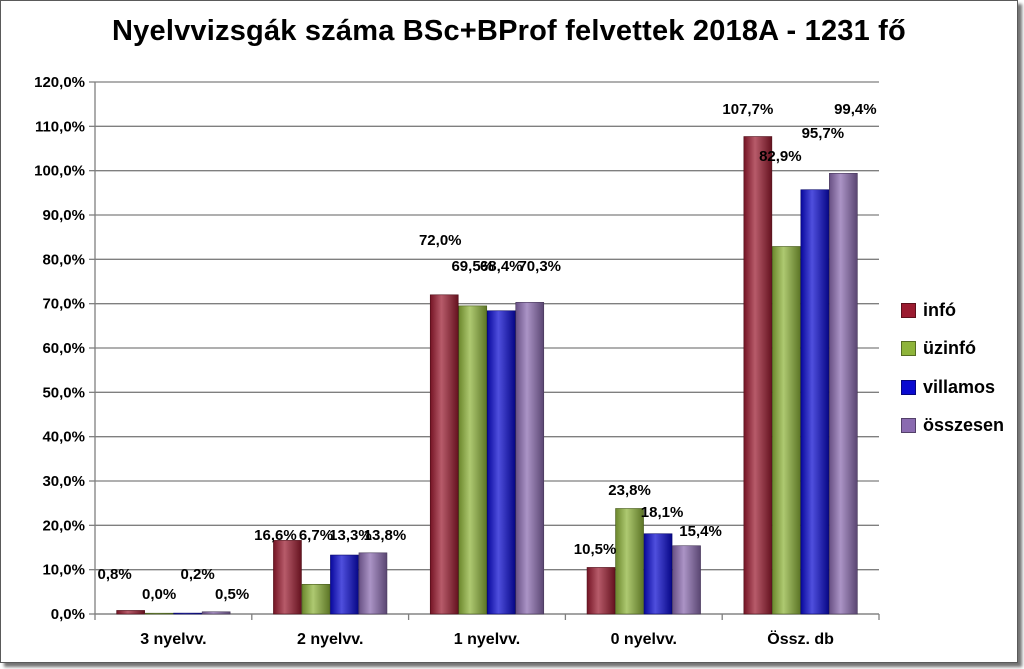 The height and width of the screenshot is (669, 1024). Describe the element at coordinates (63, 215) in the screenshot. I see `y-tick-label: 90,0%` at that location.